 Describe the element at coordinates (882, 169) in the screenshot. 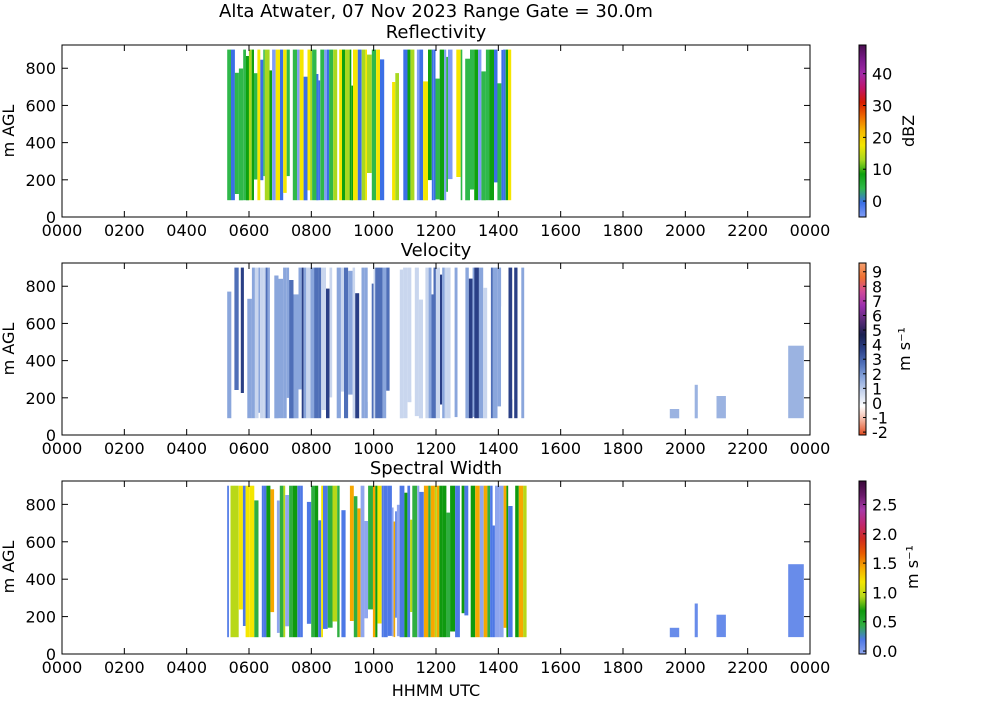

I see `colorbar-tick-label: 10` at that location.